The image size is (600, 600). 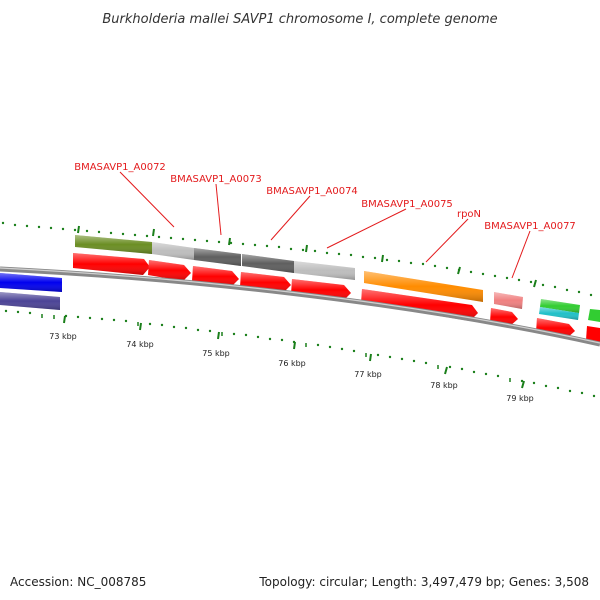 I want to click on genome-backbone-highlight, so click(x=300, y=305).